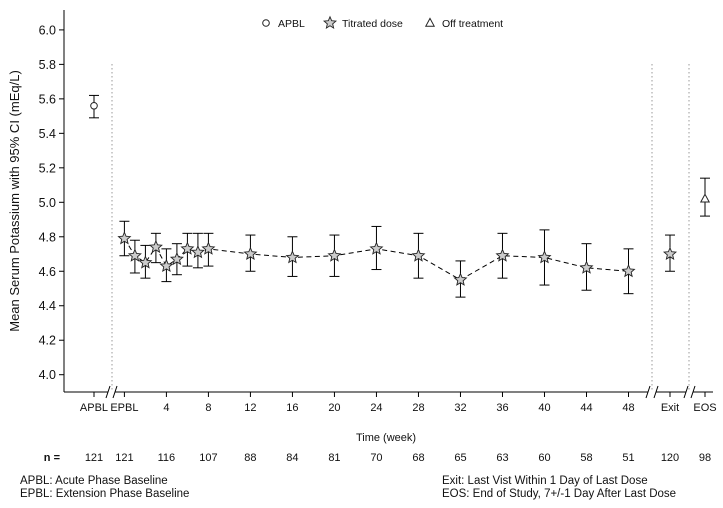  I want to click on x-tick-label: APBL, so click(94, 408).